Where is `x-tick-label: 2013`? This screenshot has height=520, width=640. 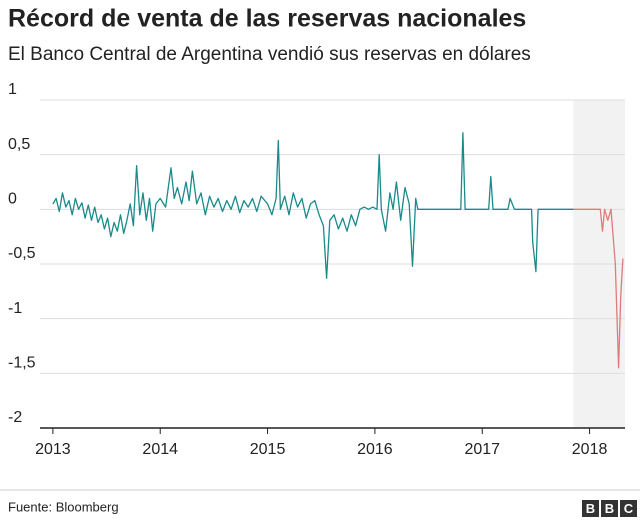
x-tick-label: 2013 is located at coordinates (53, 449).